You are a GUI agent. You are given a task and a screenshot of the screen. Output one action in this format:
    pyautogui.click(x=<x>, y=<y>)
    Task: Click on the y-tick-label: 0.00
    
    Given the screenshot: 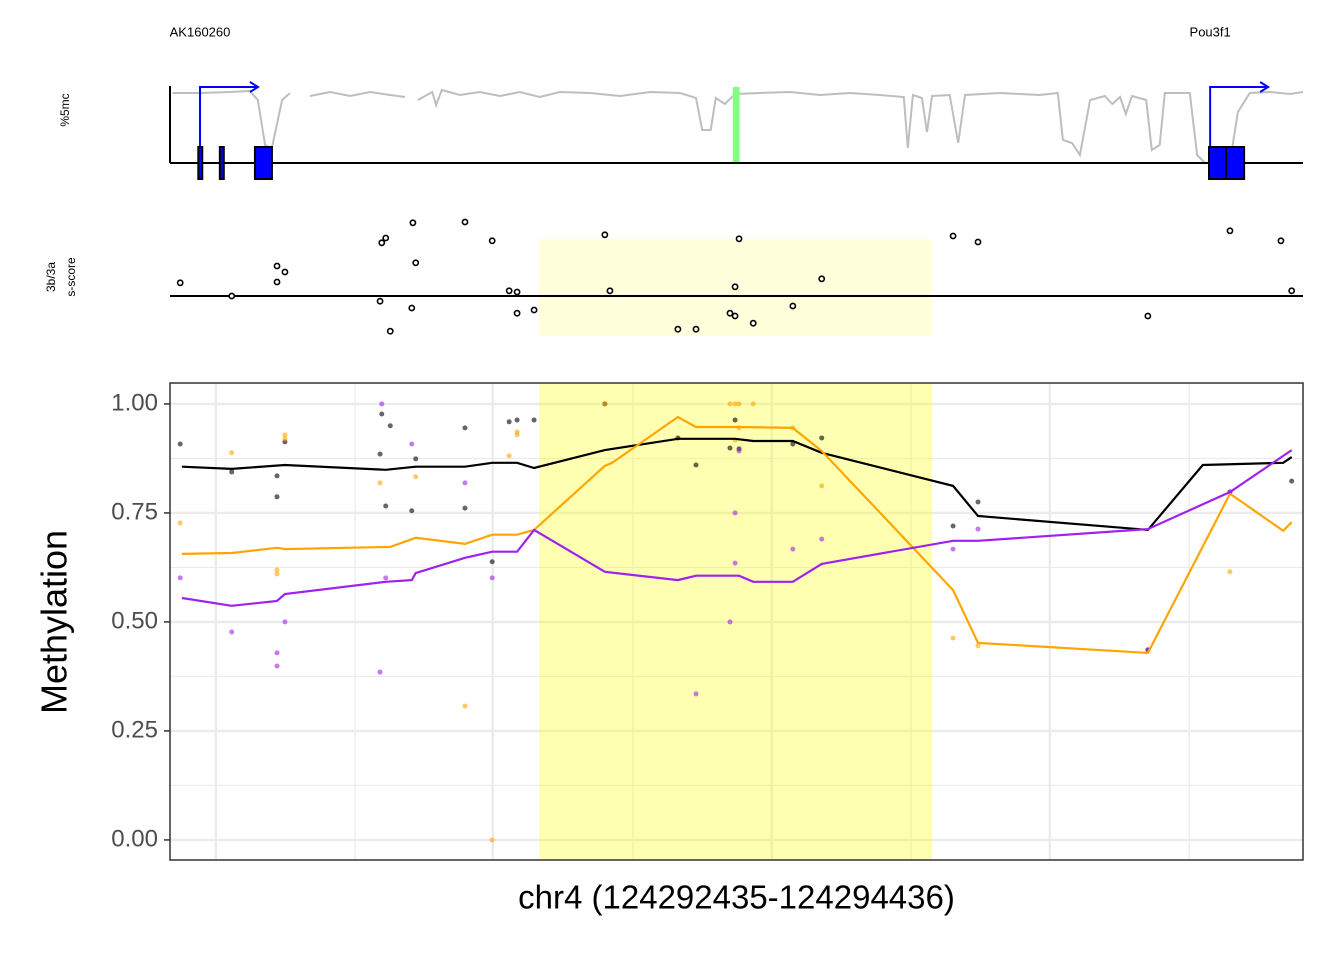 What is the action you would take?
    pyautogui.click(x=134, y=838)
    